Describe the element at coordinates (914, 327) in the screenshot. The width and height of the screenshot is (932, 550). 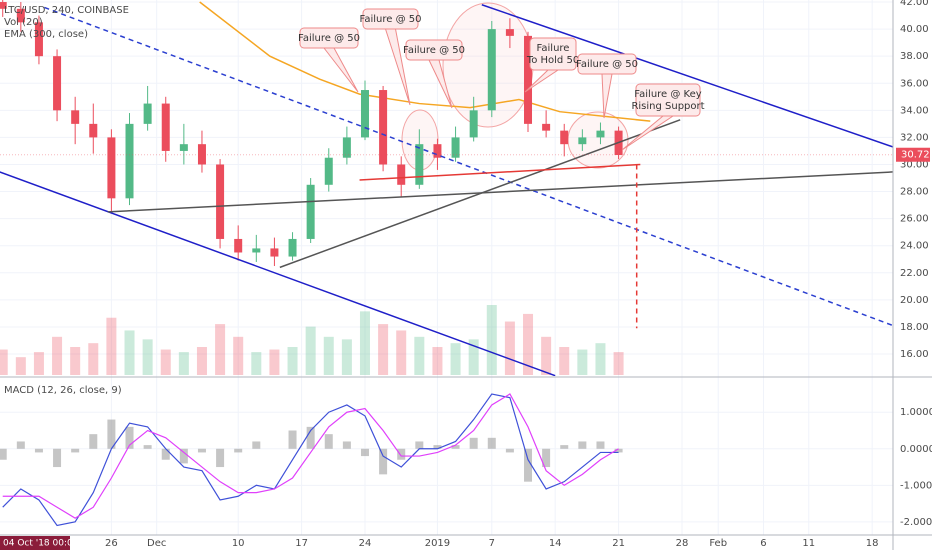
I see `y-tick-label: 18.00` at that location.